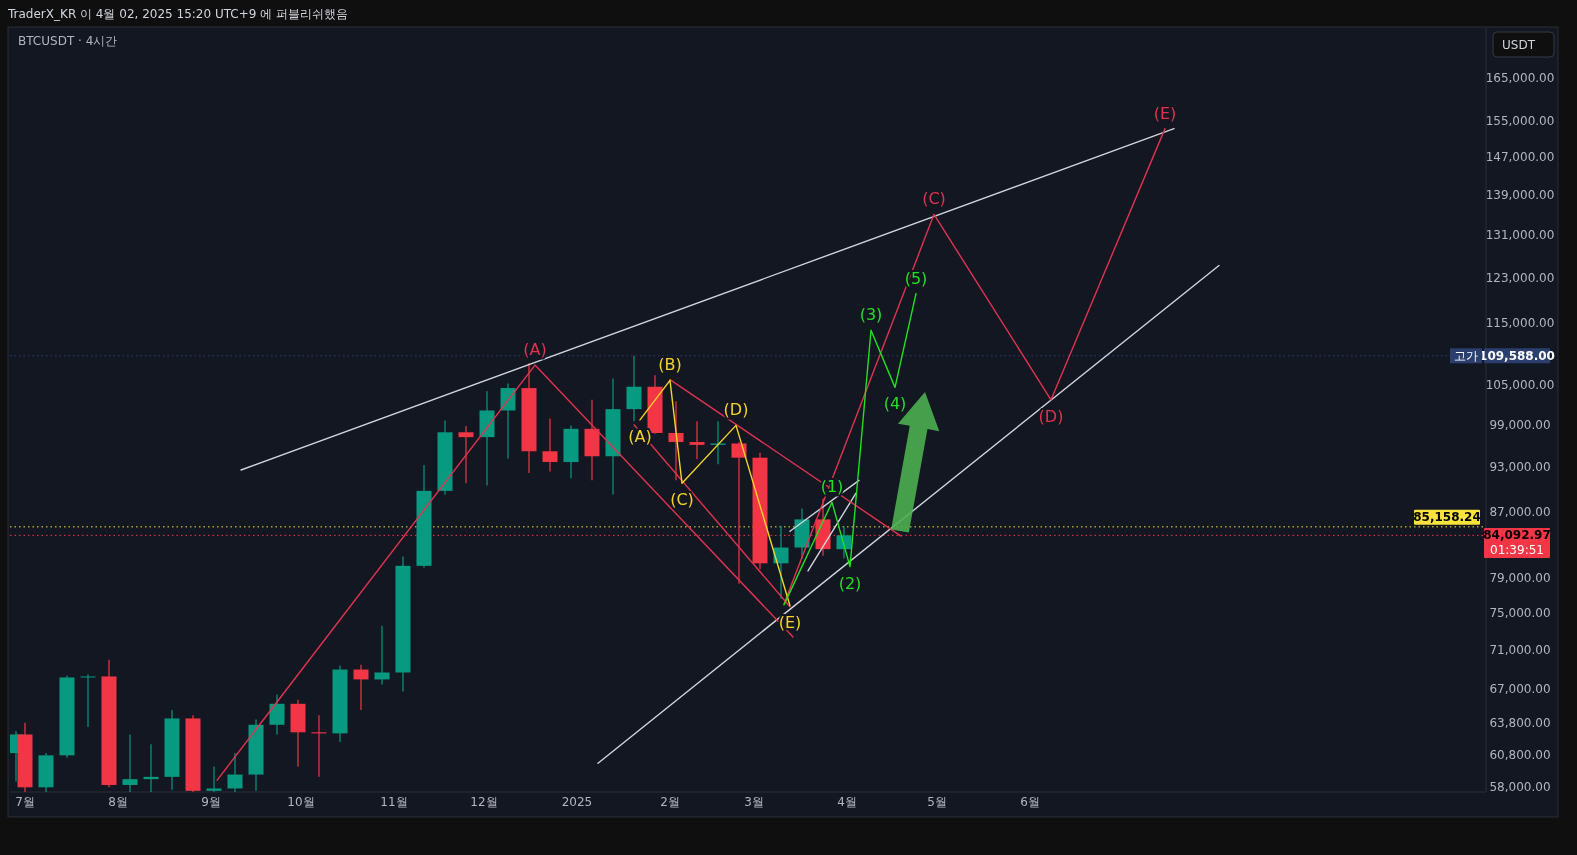 The height and width of the screenshot is (855, 1577). Describe the element at coordinates (1520, 277) in the screenshot. I see `y-tick-label: 123,000.00` at that location.